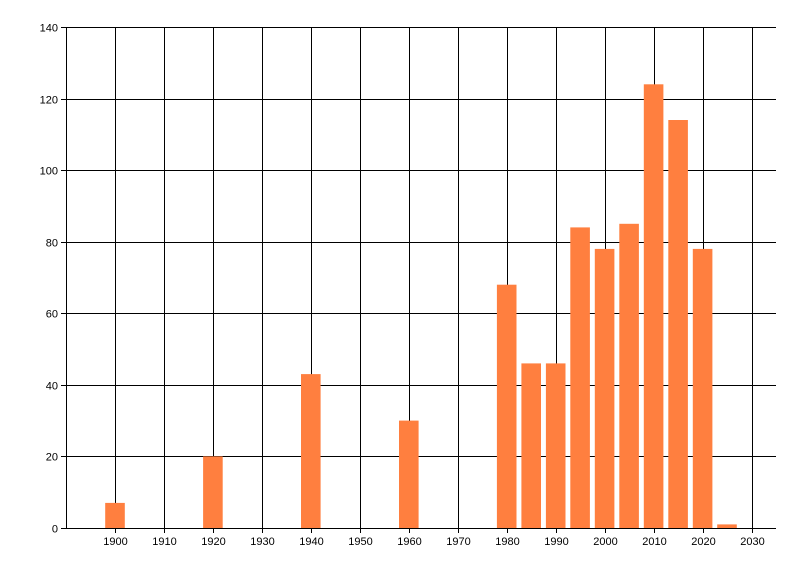 This screenshot has width=800, height=581. What do you see at coordinates (49, 101) in the screenshot?
I see `y-tick-label: 120` at bounding box center [49, 101].